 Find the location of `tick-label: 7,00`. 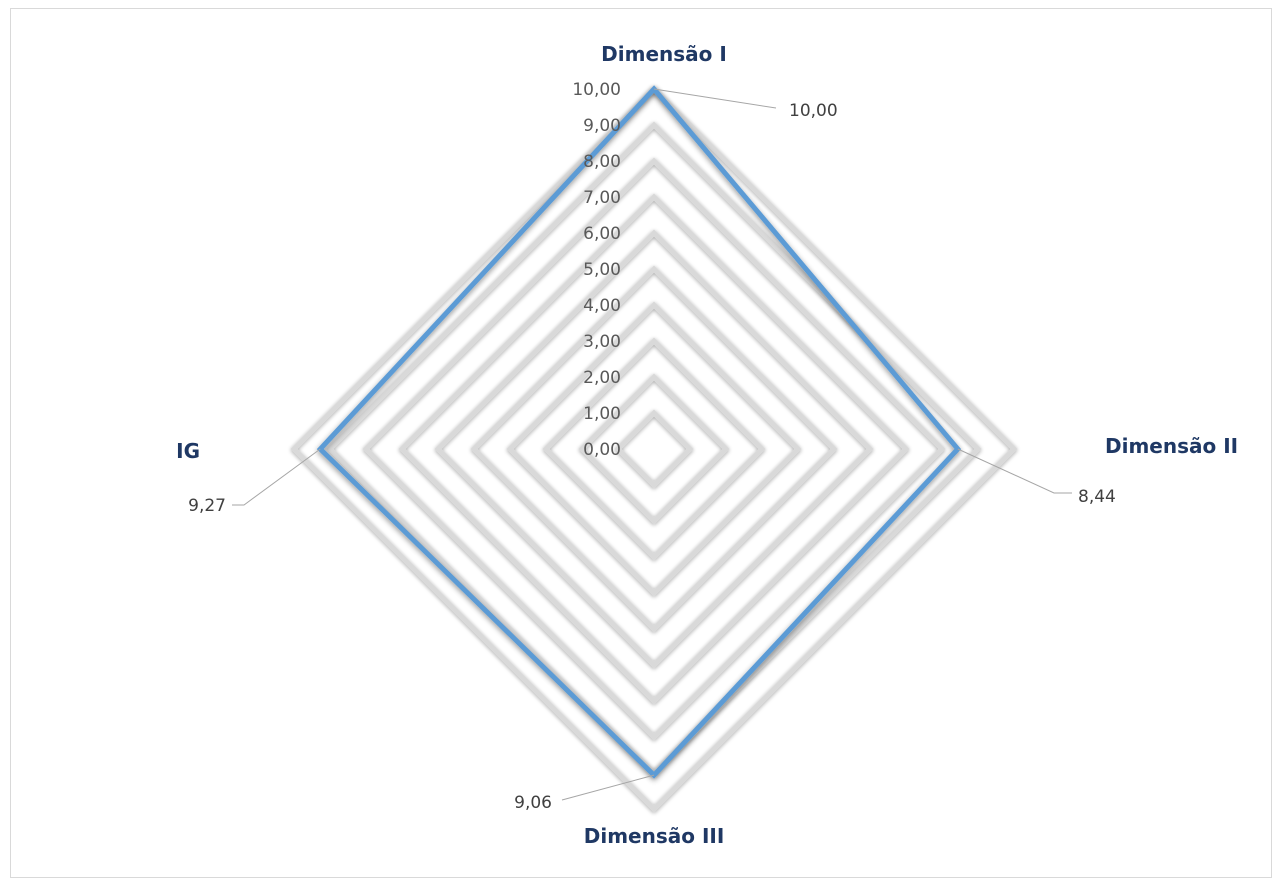

tick-label: 7,00 is located at coordinates (602, 198).